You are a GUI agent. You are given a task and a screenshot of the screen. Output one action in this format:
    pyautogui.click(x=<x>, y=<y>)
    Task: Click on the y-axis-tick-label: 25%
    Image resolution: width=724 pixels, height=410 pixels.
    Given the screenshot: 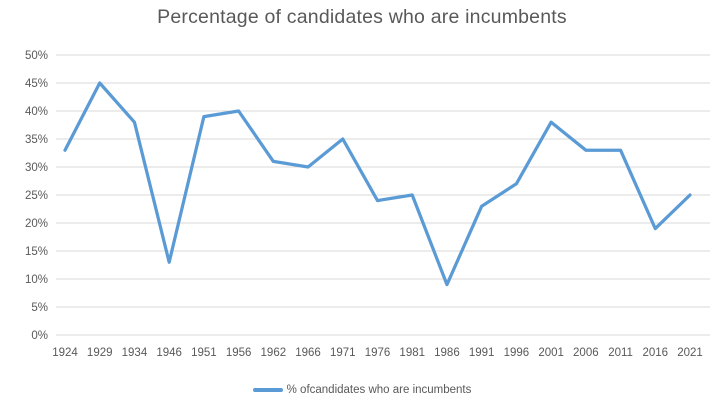 What is the action you would take?
    pyautogui.click(x=36, y=196)
    